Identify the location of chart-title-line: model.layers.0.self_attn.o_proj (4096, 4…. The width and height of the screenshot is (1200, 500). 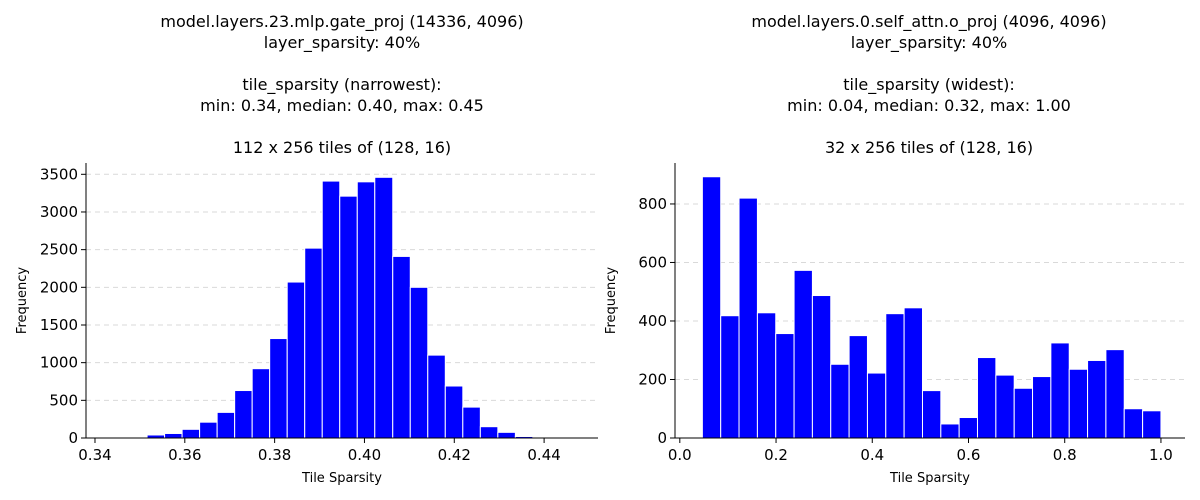
(928, 22).